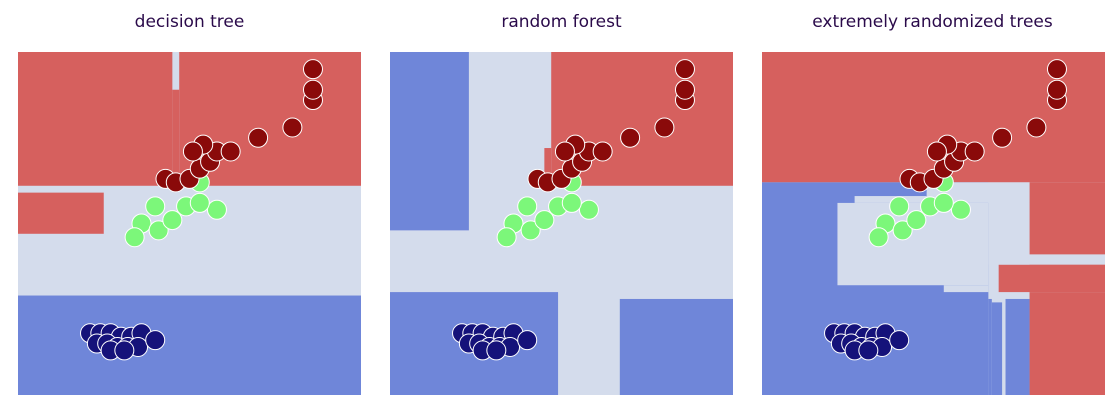 The image size is (1119, 418). What do you see at coordinates (561, 22) in the screenshot?
I see `panel-title-random-forest: random forest` at bounding box center [561, 22].